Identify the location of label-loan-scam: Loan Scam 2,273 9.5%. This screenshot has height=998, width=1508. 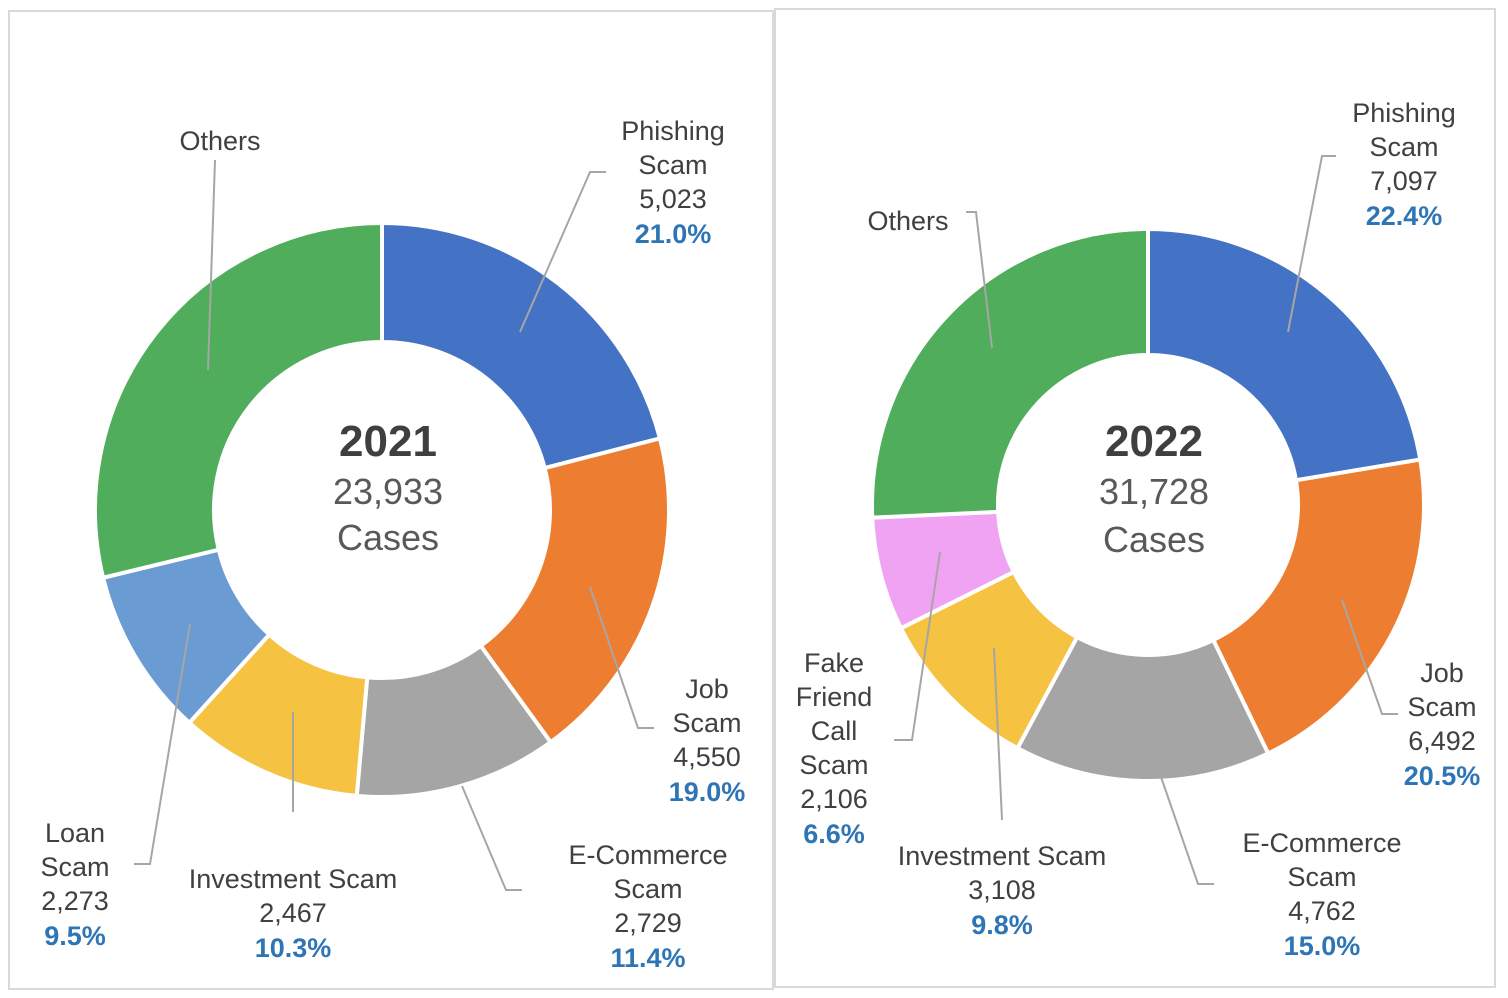
(74, 884).